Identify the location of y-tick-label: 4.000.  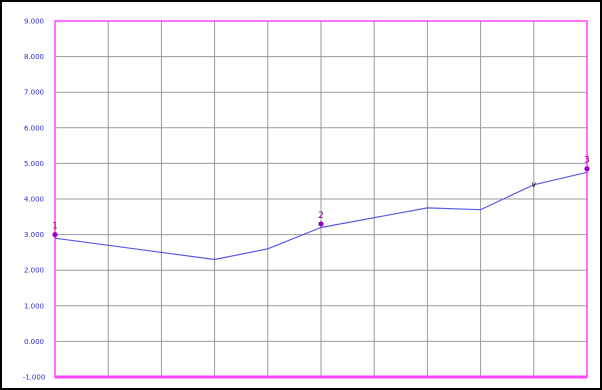
(34, 200).